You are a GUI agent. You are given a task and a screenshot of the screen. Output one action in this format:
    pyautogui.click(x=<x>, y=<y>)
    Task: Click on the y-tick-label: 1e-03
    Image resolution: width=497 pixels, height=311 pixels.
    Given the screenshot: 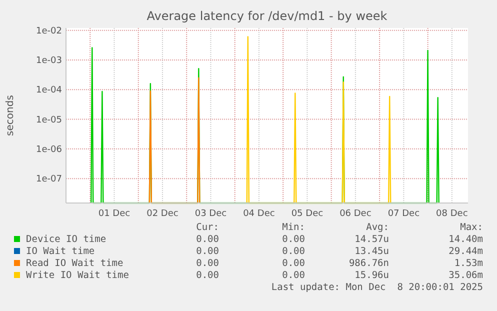 What is the action you would take?
    pyautogui.click(x=49, y=61)
    